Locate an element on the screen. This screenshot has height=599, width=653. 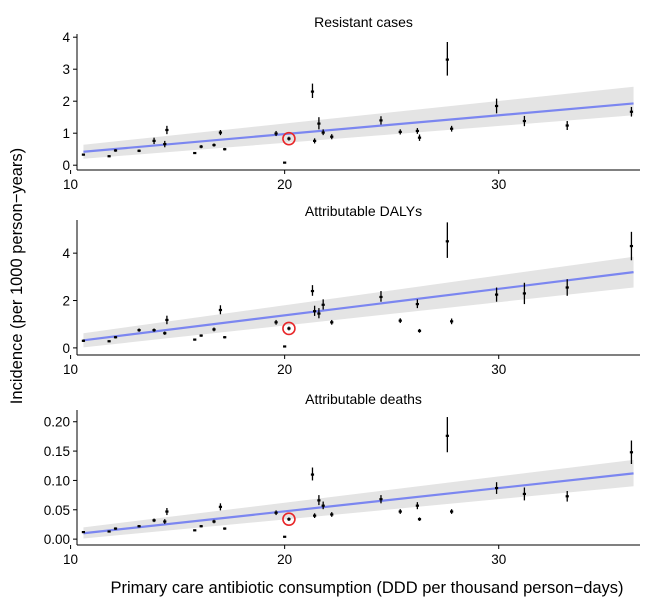
y-tick-label: 4 is located at coordinates (66, 253).